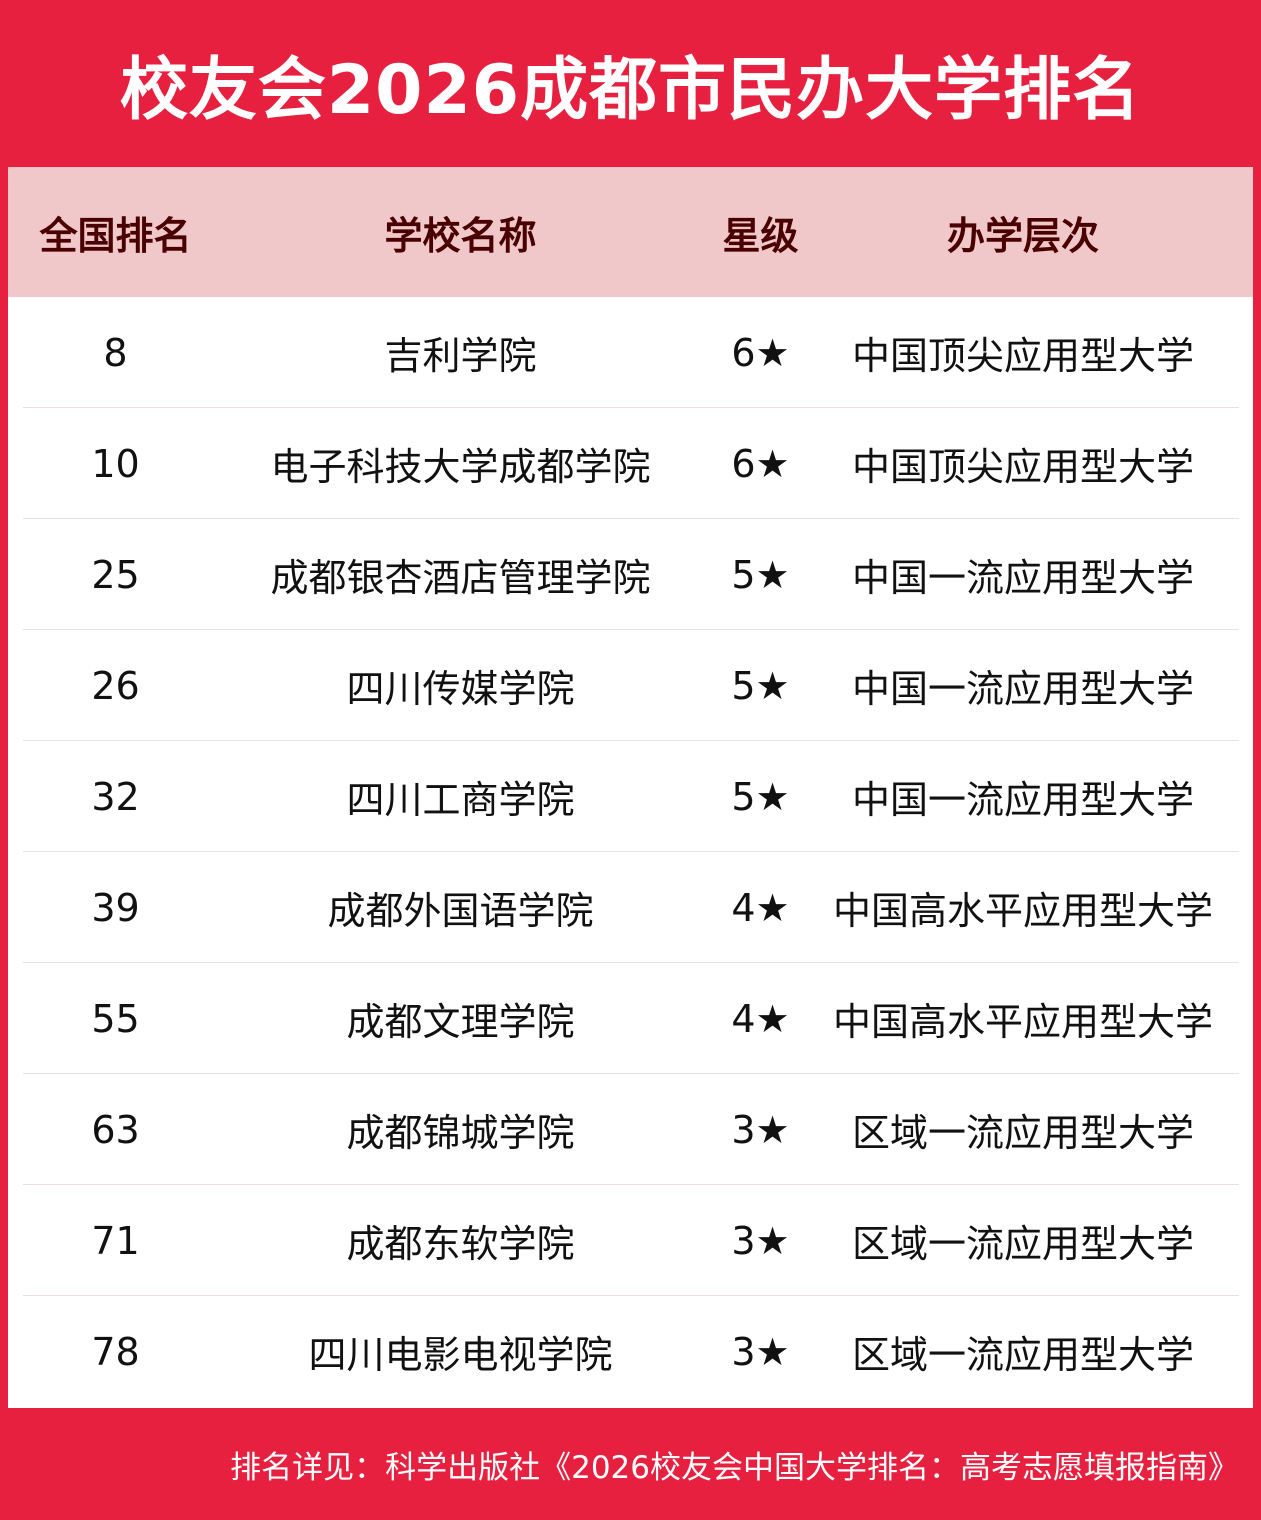 This screenshot has height=1520, width=1261. I want to click on school-name-cell: 吉利学院, so click(460, 356).